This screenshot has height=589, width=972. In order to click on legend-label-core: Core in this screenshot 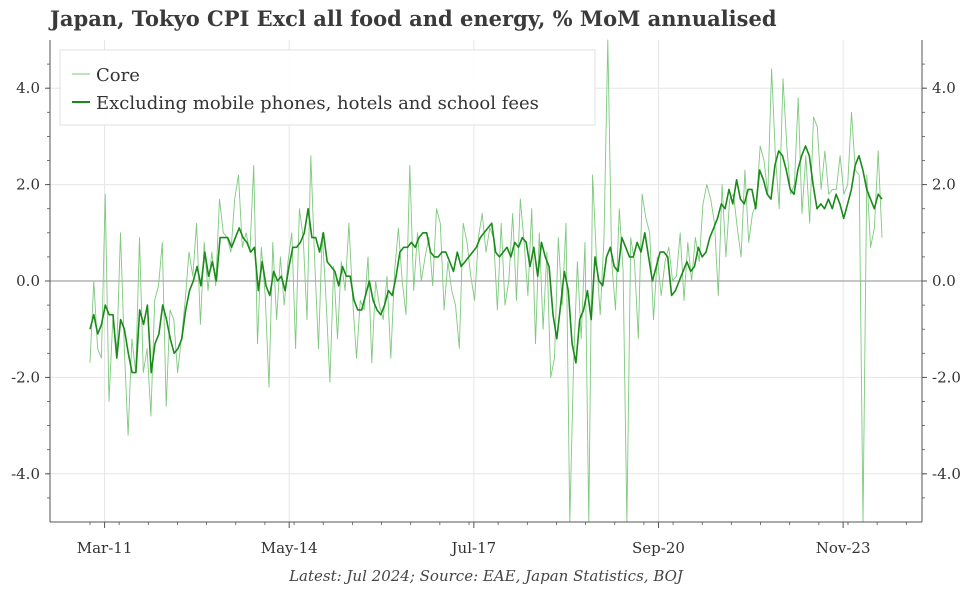, I will do `click(118, 75)`.